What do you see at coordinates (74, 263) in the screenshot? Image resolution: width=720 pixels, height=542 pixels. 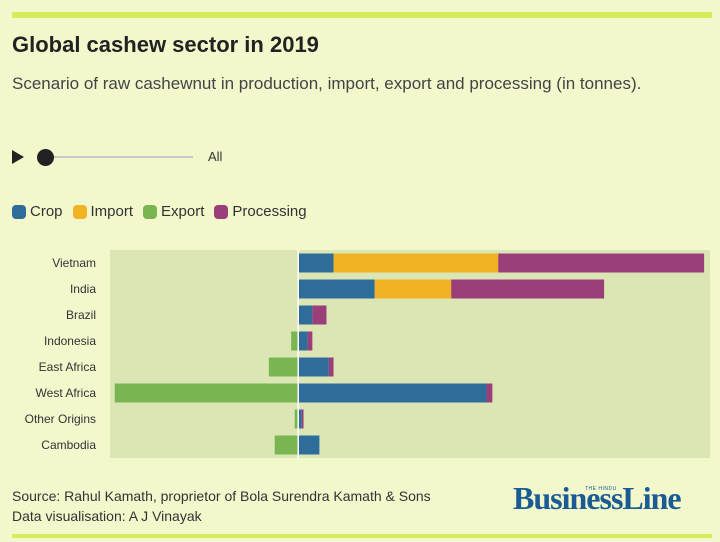 I see `category-label: Vietnam` at bounding box center [74, 263].